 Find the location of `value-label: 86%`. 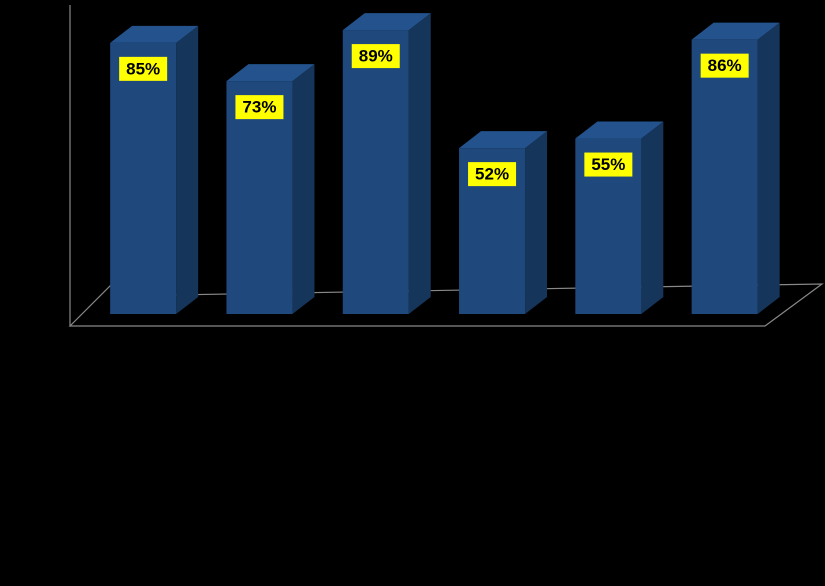

value-label: 86% is located at coordinates (725, 65).